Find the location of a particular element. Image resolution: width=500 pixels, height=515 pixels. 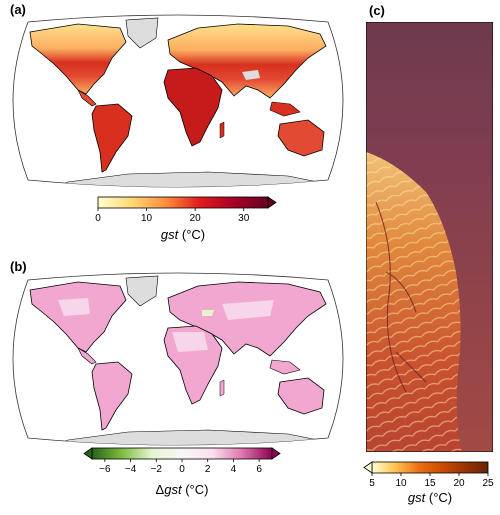

colorbar-c: 5 10 15 20 25 is located at coordinates (428, 475).